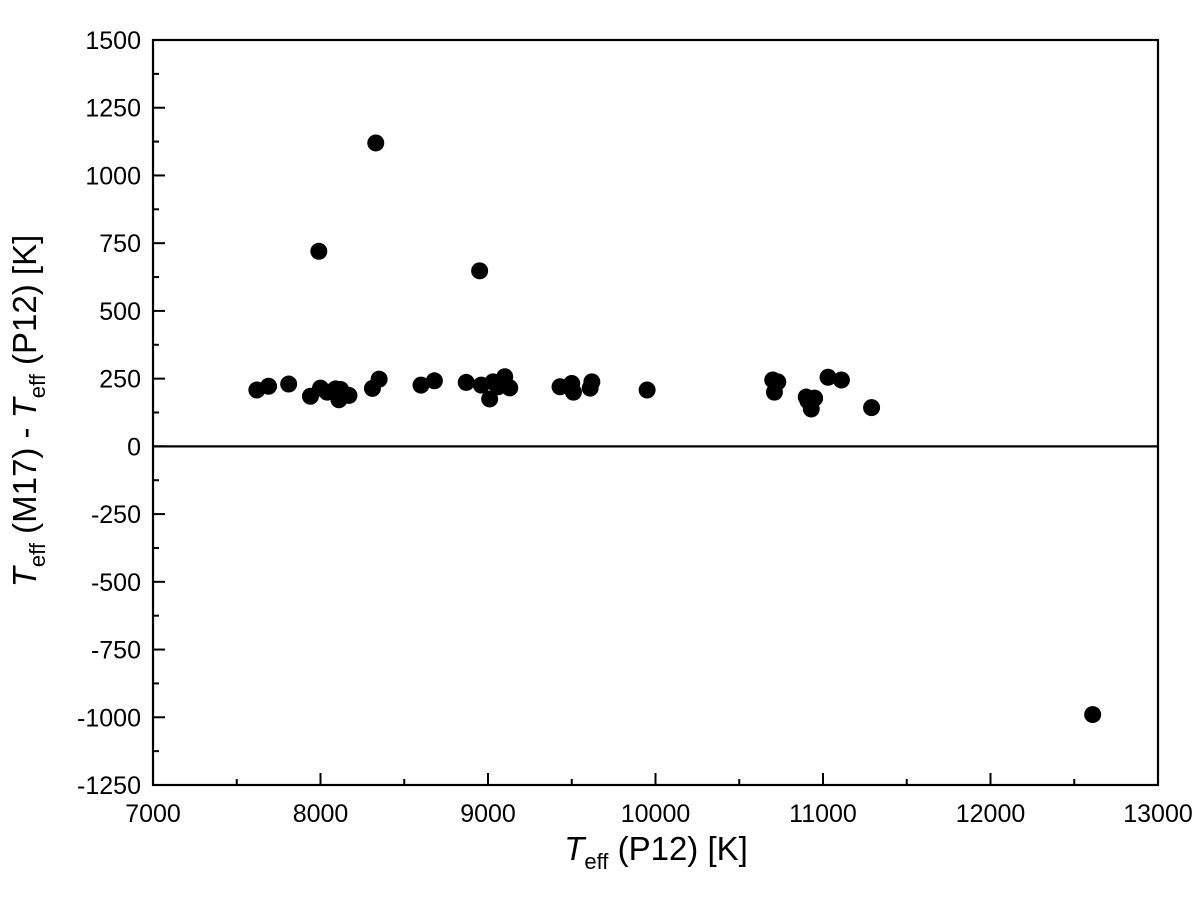 The image size is (1200, 899). Describe the element at coordinates (37, 385) in the screenshot. I see `y-axis-title-subscript-2: eff` at that location.